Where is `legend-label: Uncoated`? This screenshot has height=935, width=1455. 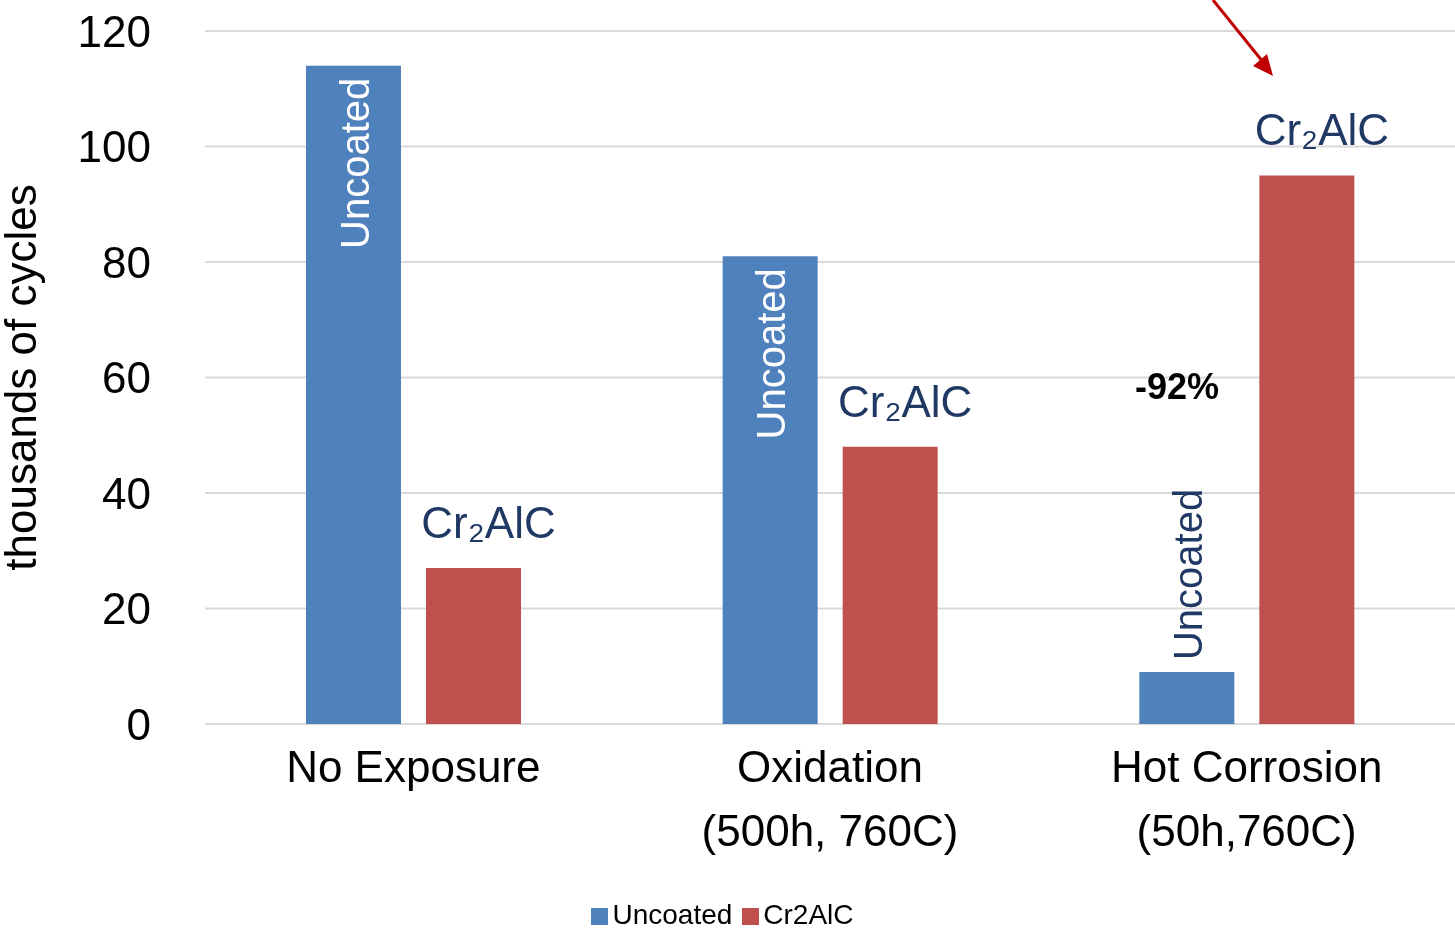
legend-label: Uncoated is located at coordinates (672, 914).